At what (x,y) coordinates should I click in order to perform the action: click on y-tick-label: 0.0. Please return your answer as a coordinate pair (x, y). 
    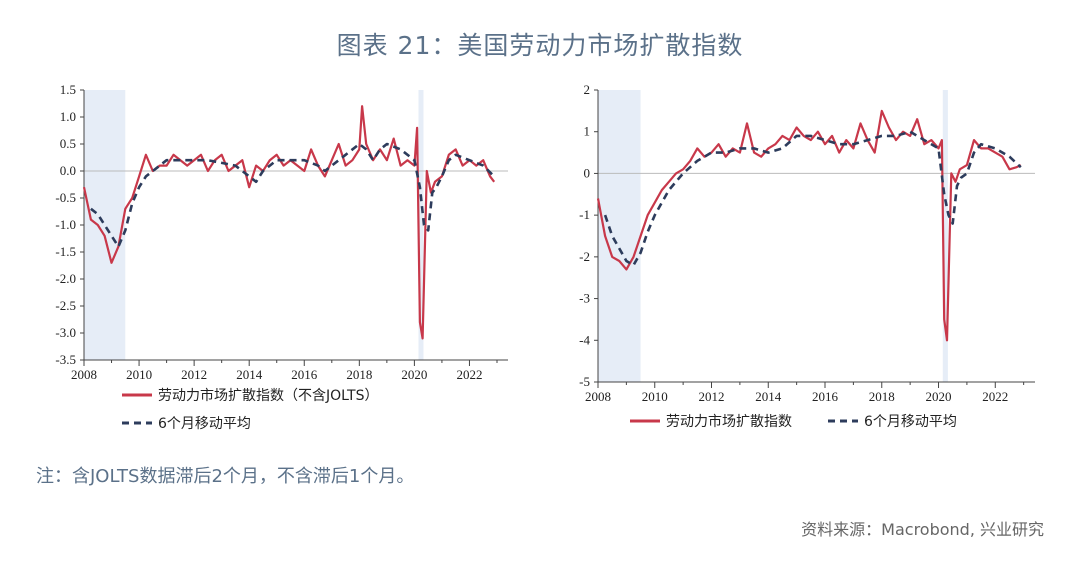
    Looking at the image, I should click on (68, 170).